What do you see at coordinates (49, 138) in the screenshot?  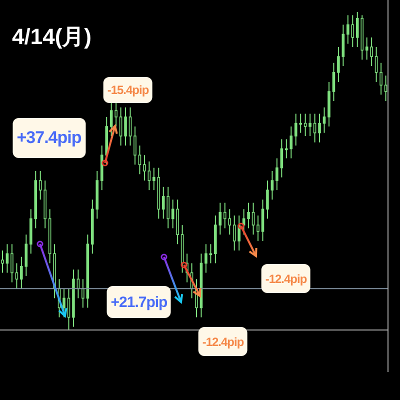 I see `note-box: +37.4pip` at bounding box center [49, 138].